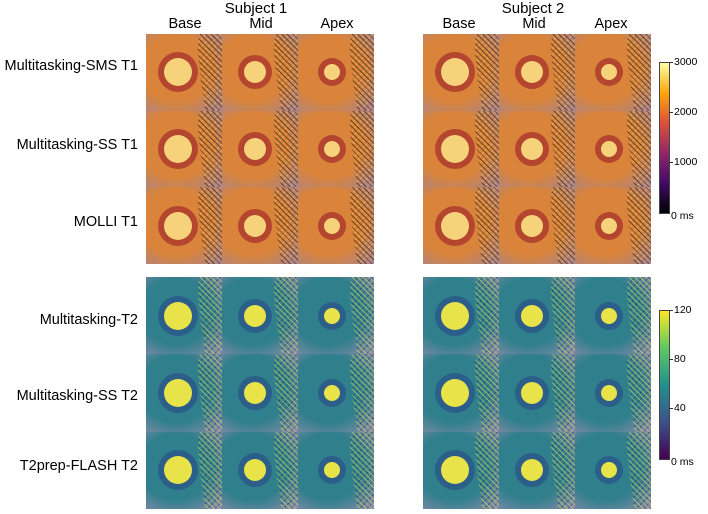 The height and width of the screenshot is (514, 708). I want to click on t2-row-label-multitasking: Multitasking-T2, so click(88, 320).